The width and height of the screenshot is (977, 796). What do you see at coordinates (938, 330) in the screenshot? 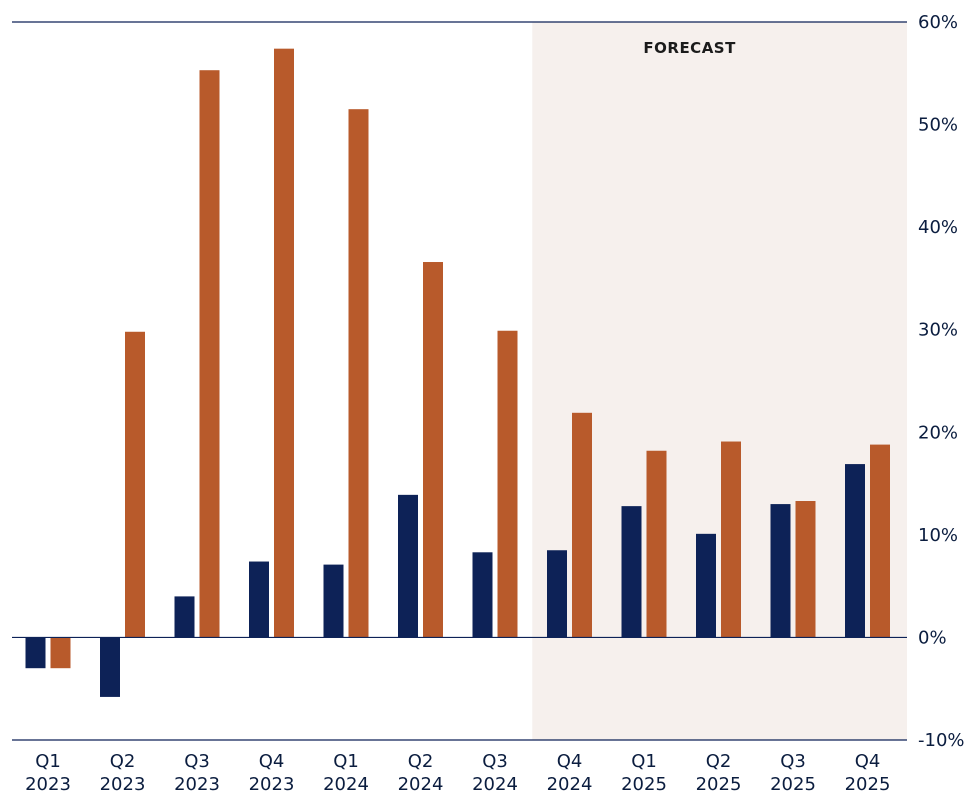
I see `y-tick-label: 30%` at bounding box center [938, 330].